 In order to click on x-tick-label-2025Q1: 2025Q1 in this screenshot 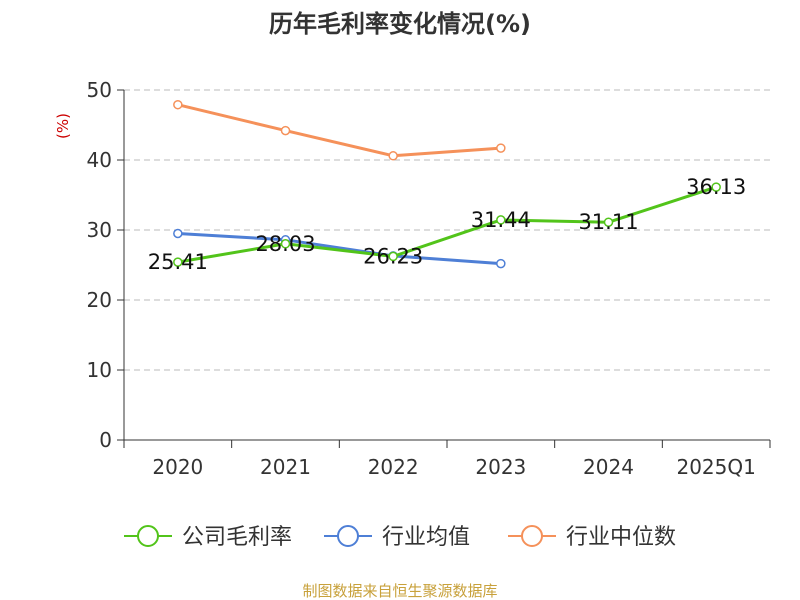, I will do `click(715, 467)`.